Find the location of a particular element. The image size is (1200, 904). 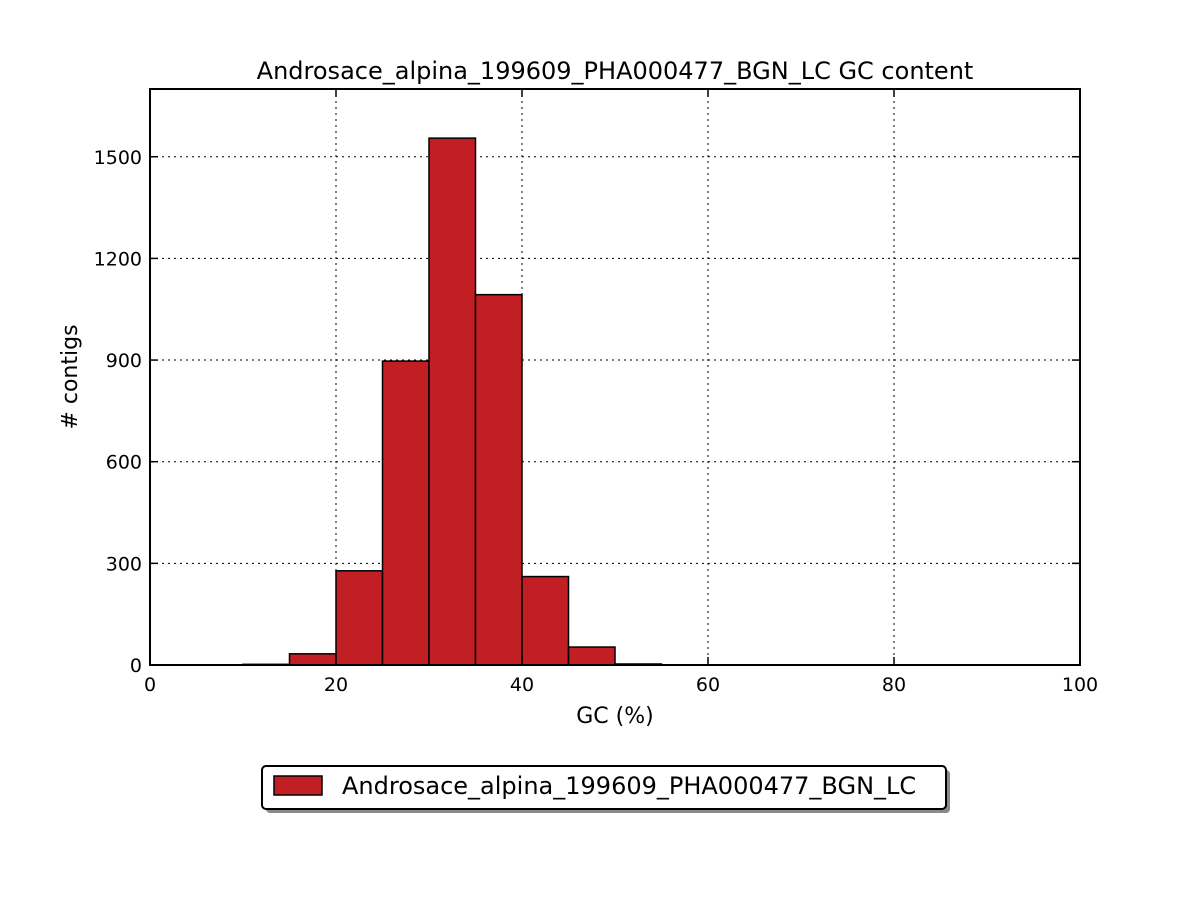

y-tick-label: 0 is located at coordinates (136, 666).